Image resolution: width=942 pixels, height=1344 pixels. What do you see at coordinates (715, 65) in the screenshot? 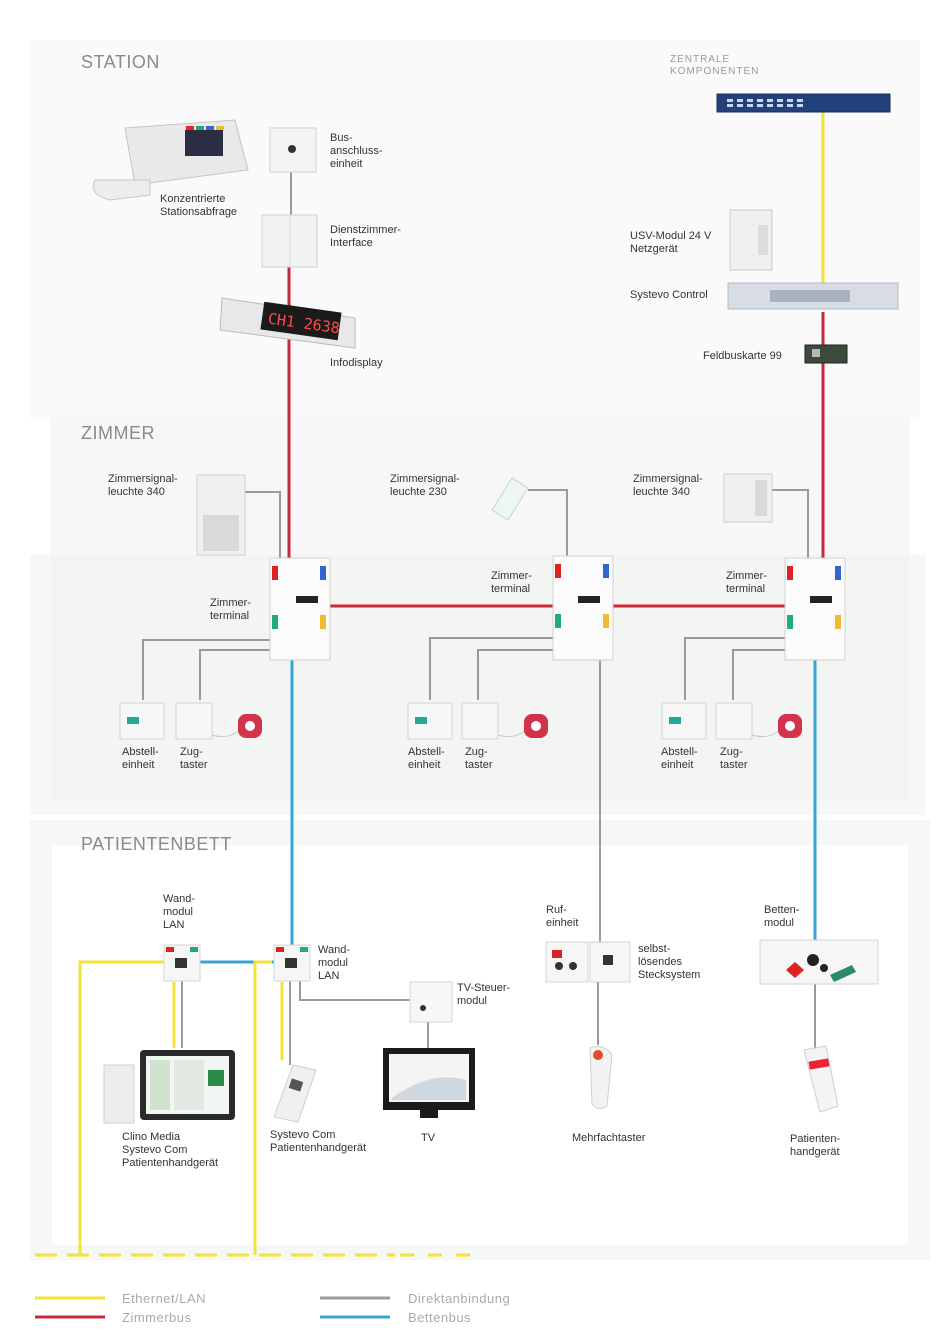
I see `section-zentrale: ZENTRALE KOMPONENTEN` at bounding box center [715, 65].